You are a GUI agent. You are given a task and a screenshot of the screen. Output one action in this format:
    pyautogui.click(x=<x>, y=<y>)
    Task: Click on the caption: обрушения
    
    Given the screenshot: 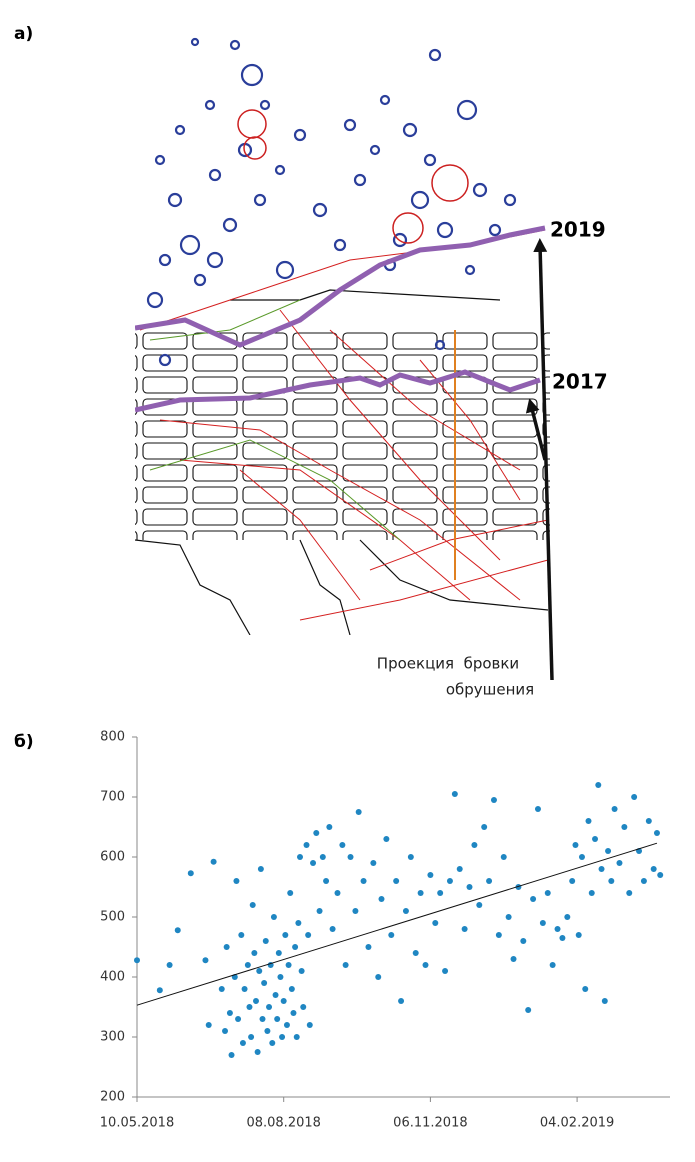 What is the action you would take?
    pyautogui.click(x=490, y=690)
    